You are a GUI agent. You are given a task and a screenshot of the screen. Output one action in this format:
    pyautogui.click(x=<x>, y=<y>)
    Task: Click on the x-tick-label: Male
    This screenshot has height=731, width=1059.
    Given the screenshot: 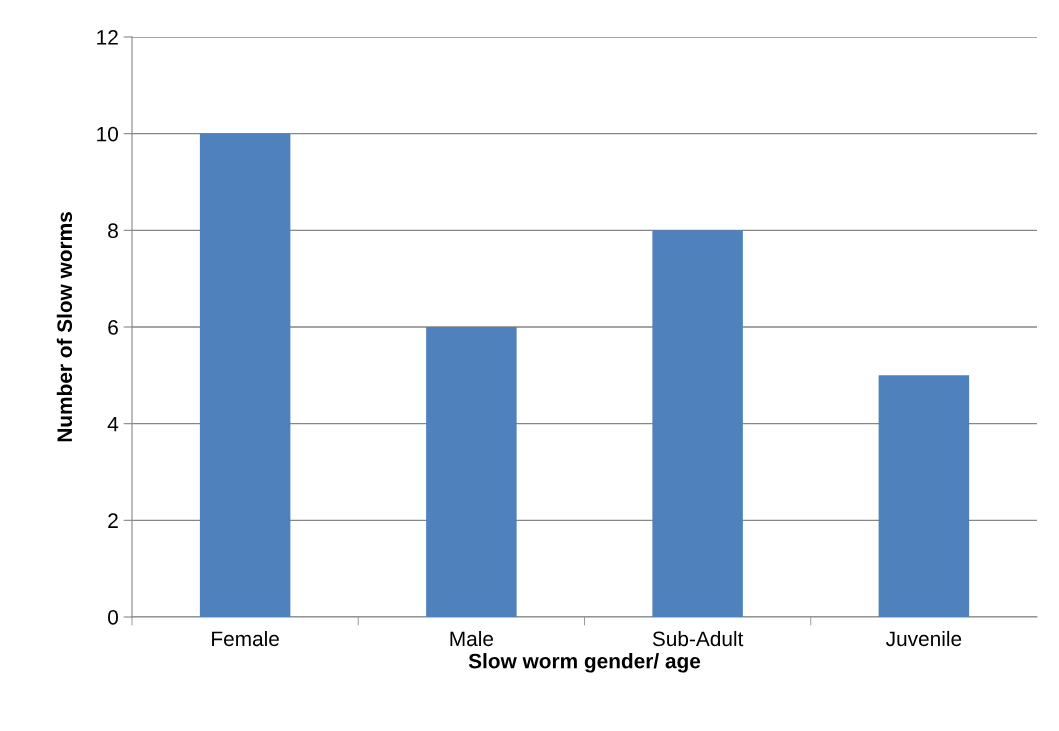 What is the action you would take?
    pyautogui.click(x=472, y=638)
    